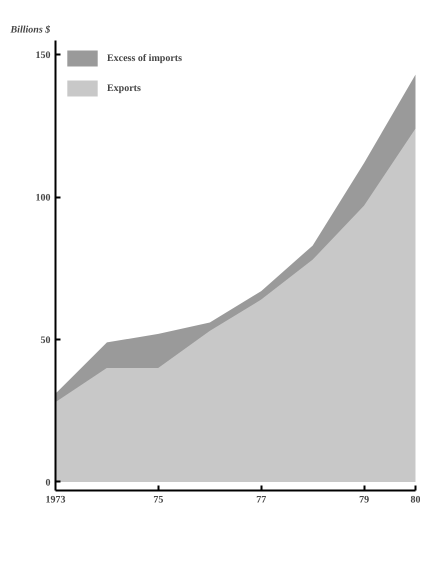 The width and height of the screenshot is (432, 573). What do you see at coordinates (43, 56) in the screenshot?
I see `y-tick-label: 150` at bounding box center [43, 56].